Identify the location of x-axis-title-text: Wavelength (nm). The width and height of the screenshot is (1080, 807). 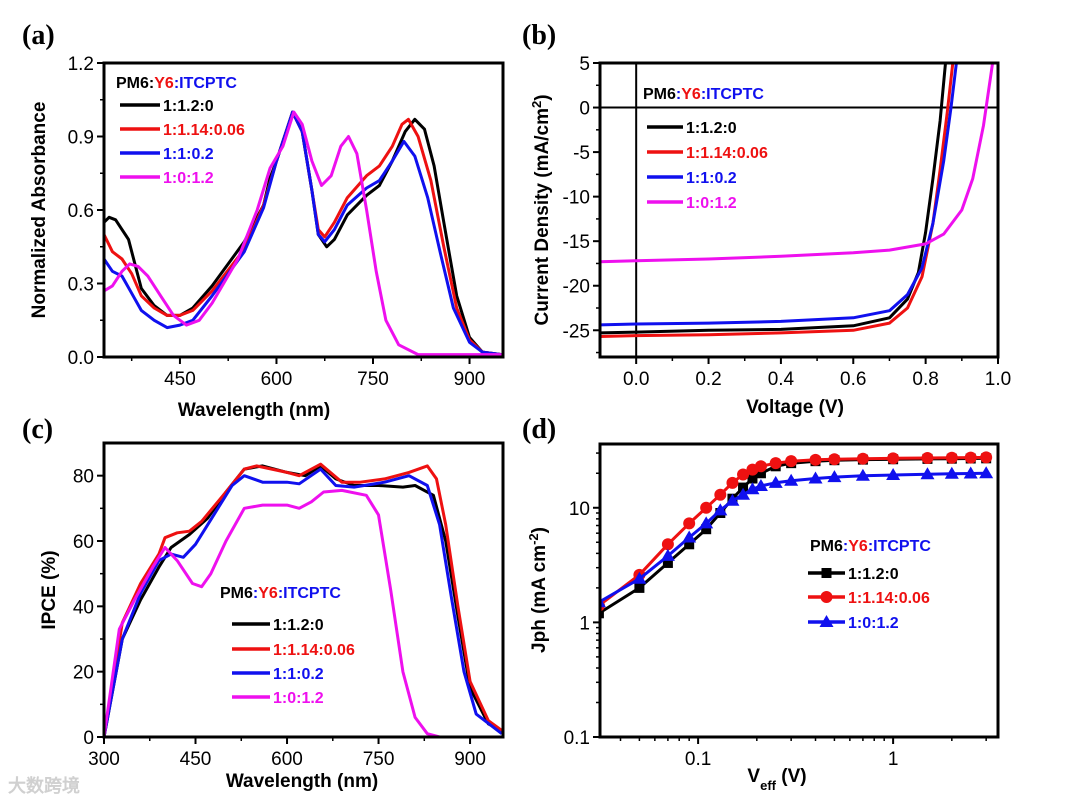
(254, 410).